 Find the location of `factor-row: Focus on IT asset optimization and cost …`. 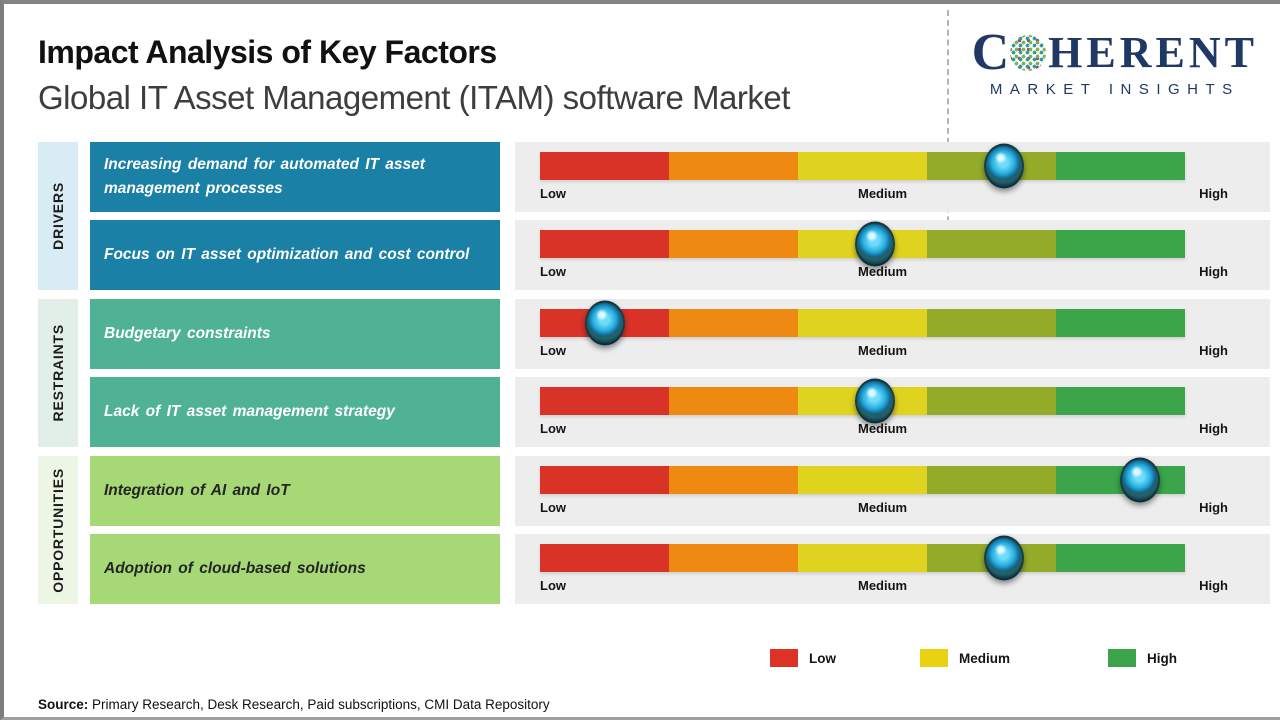

factor-row: Focus on IT asset optimization and cost … is located at coordinates (680, 255).